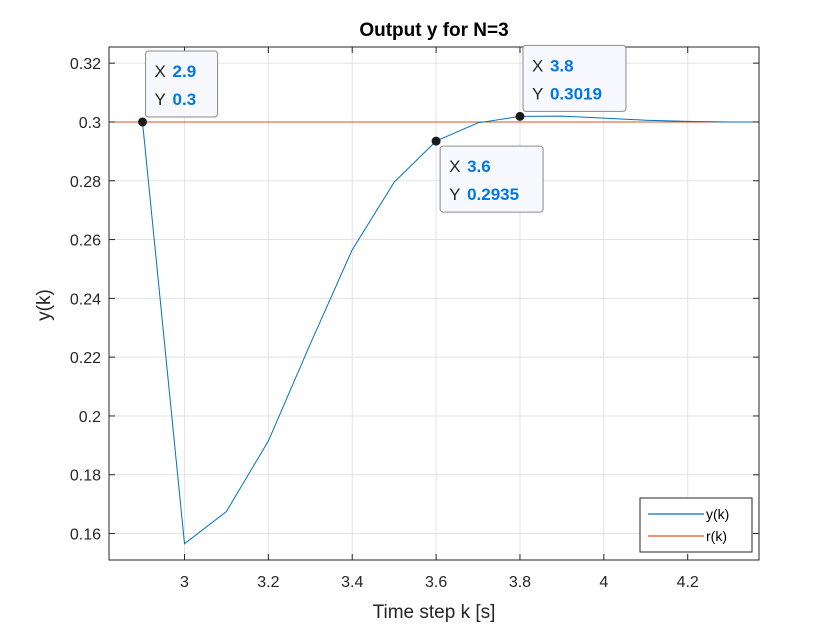 The height and width of the screenshot is (630, 840). Describe the element at coordinates (562, 65) in the screenshot. I see `datatip-x-value: 3.8` at that location.